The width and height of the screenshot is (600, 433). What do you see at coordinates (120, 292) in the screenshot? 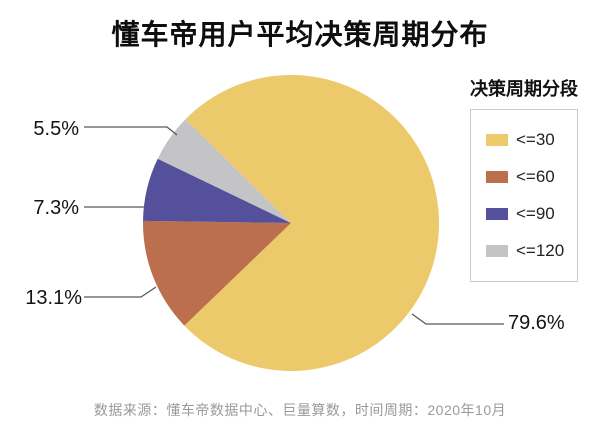
I see `label-line-le60` at bounding box center [120, 292].